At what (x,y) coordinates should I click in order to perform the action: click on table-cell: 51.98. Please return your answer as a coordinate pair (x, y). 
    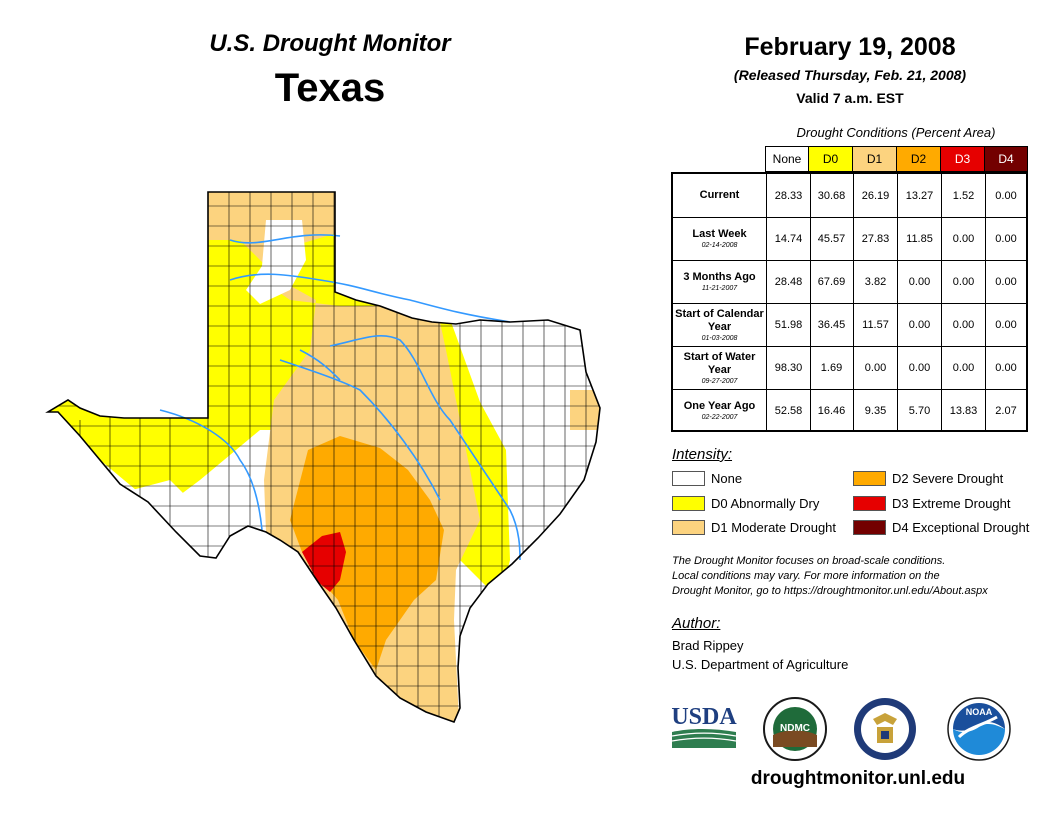
    Looking at the image, I should click on (789, 325).